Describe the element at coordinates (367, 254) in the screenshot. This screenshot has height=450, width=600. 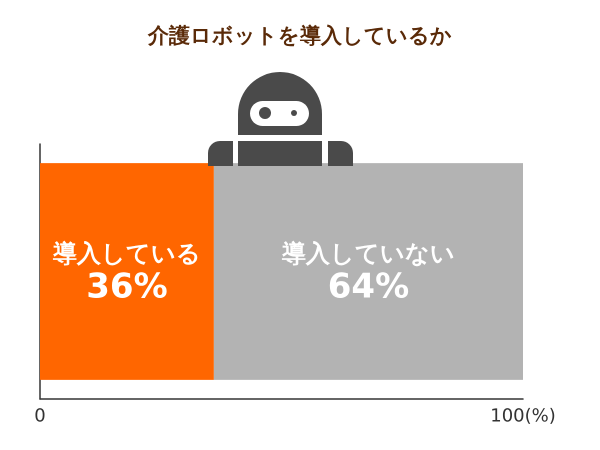
I see `series-label: 導入していない` at that location.